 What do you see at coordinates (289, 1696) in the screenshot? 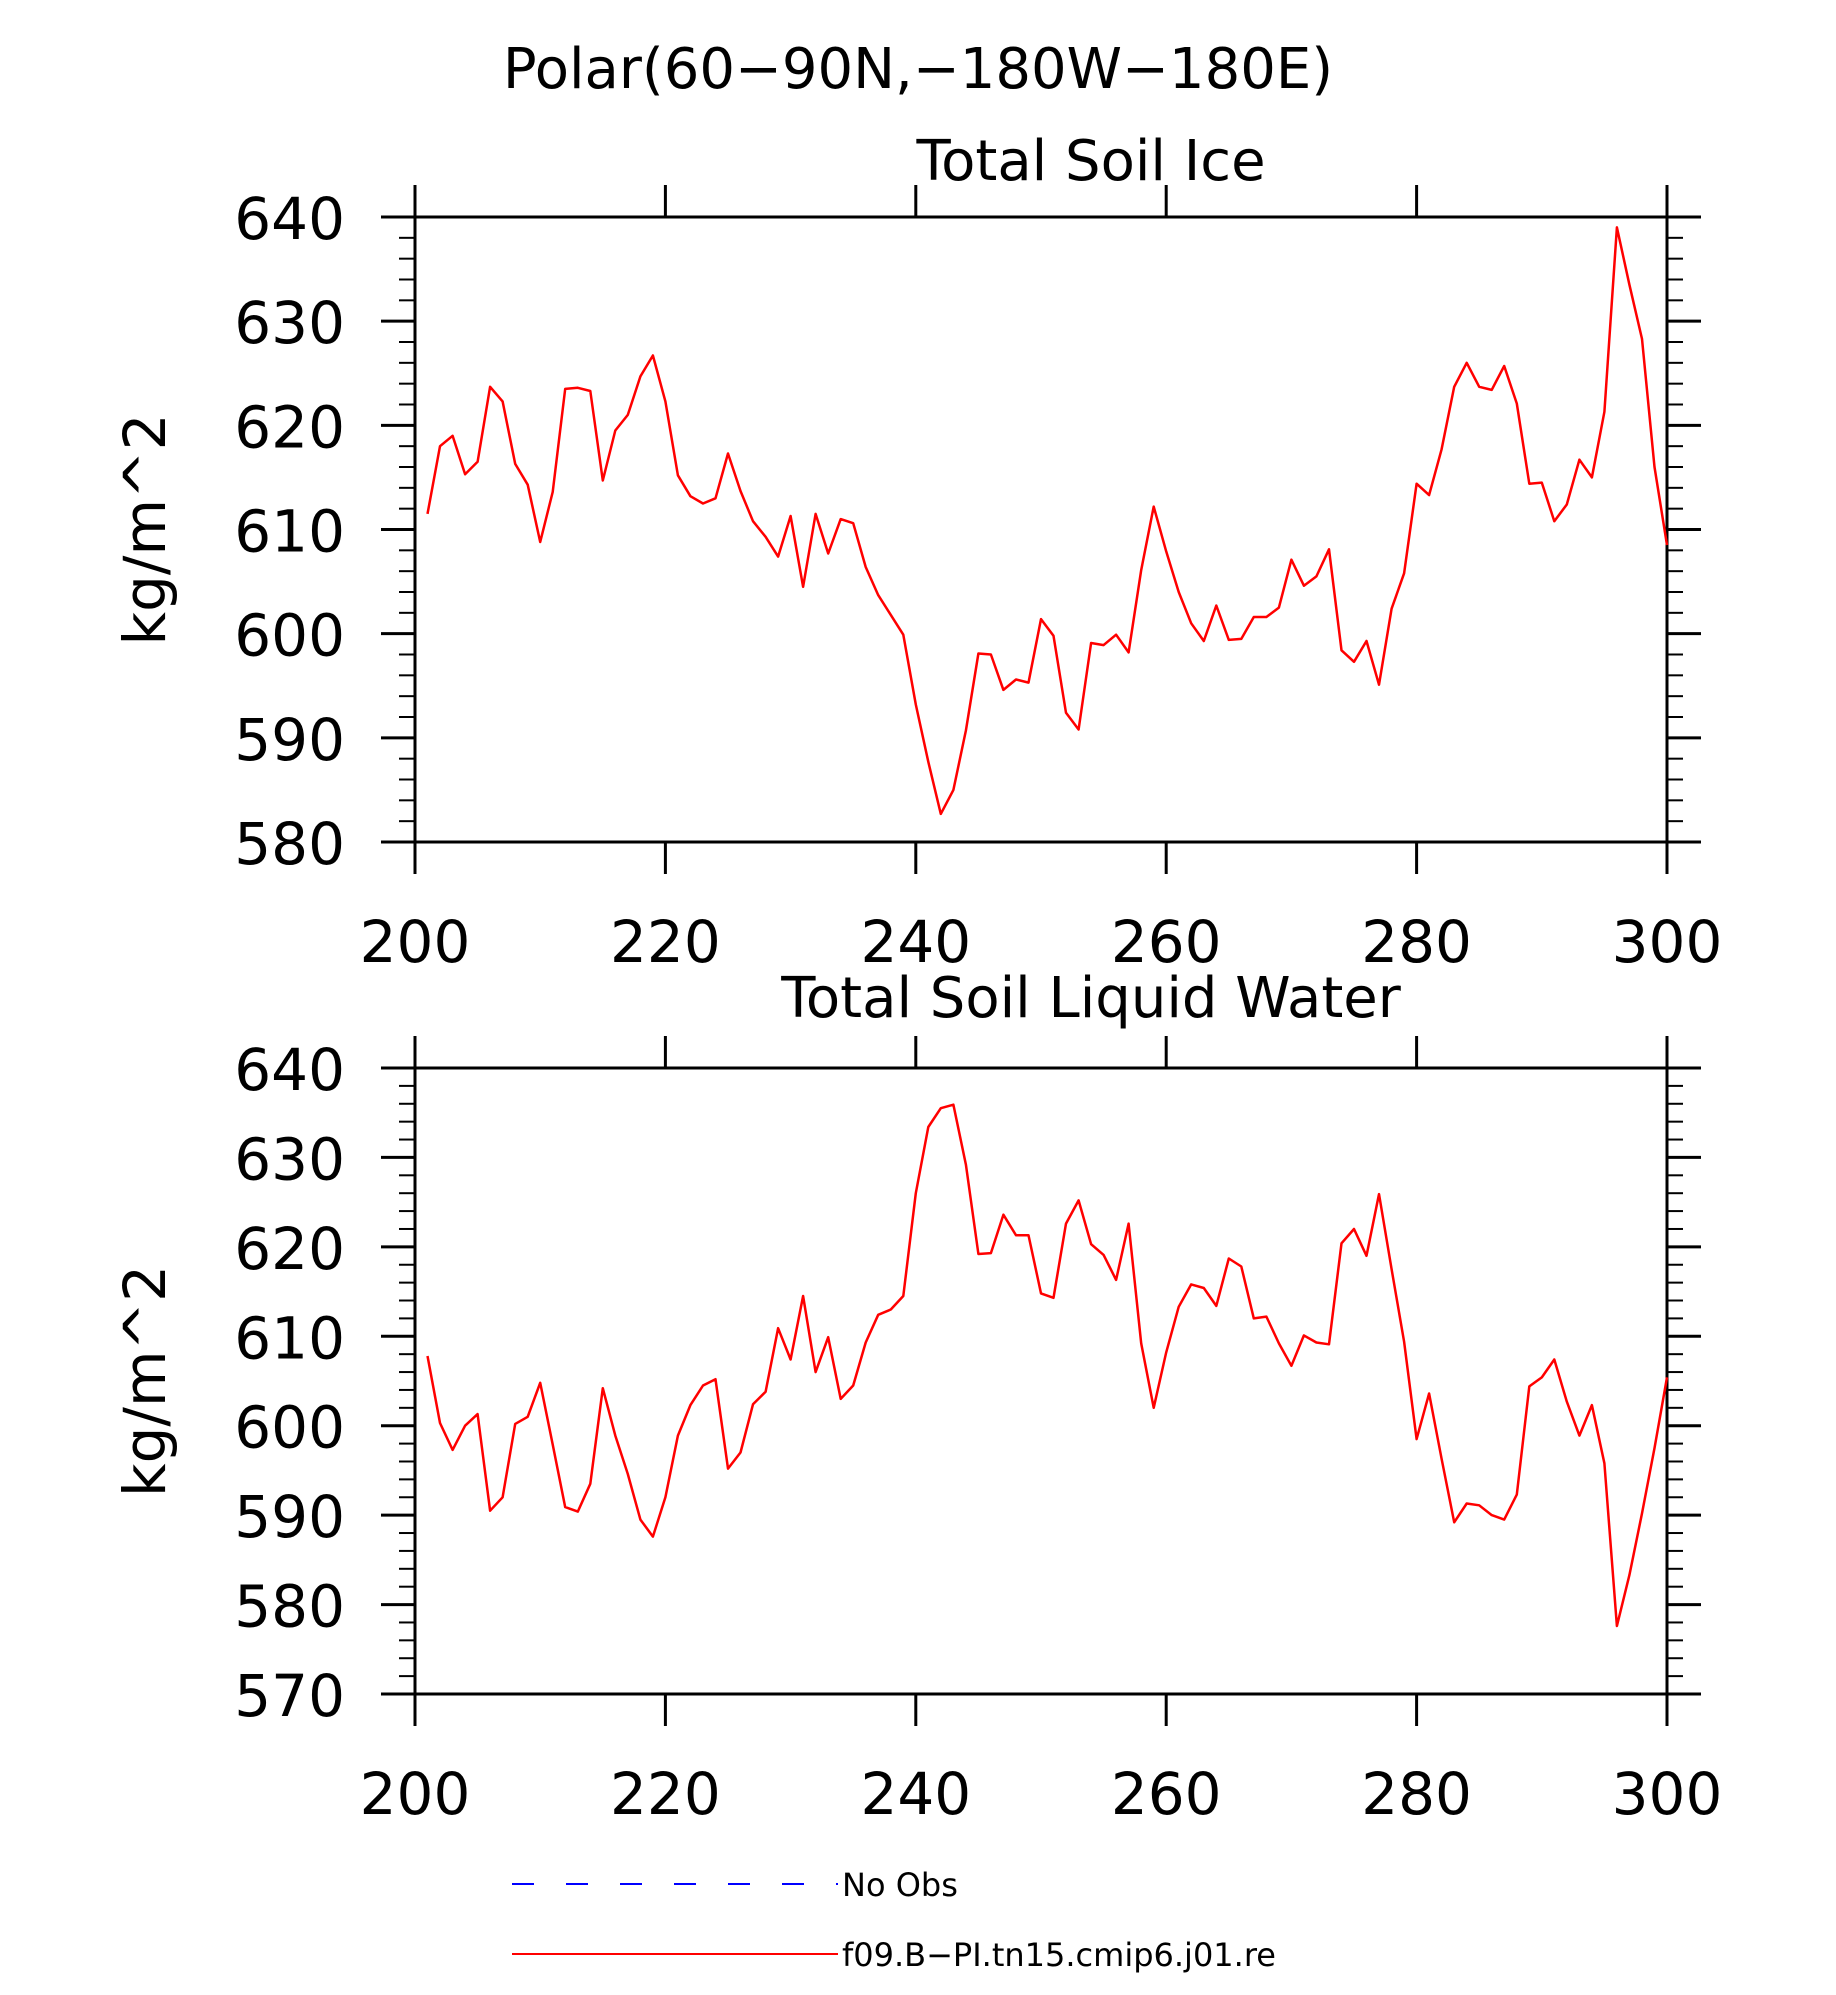
I see `y-tick-label: 570` at bounding box center [289, 1696].